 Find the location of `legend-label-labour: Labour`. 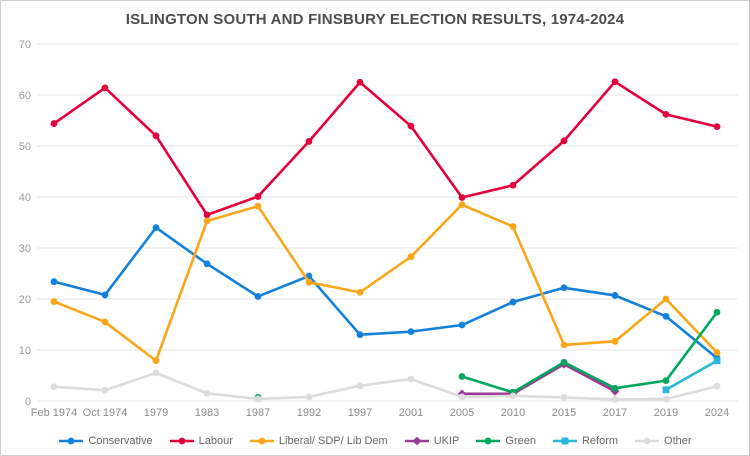

legend-label-labour: Labour is located at coordinates (215, 441).